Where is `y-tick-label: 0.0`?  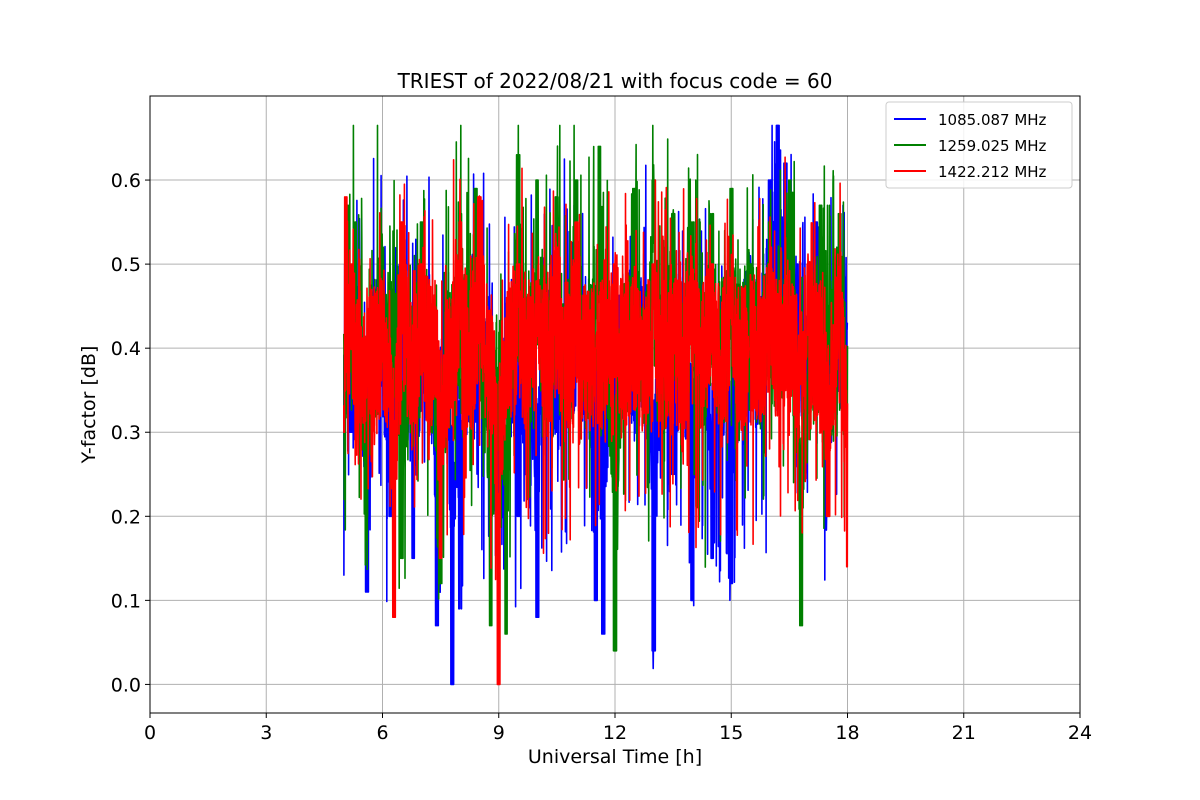 y-tick-label: 0.0 is located at coordinates (126, 685).